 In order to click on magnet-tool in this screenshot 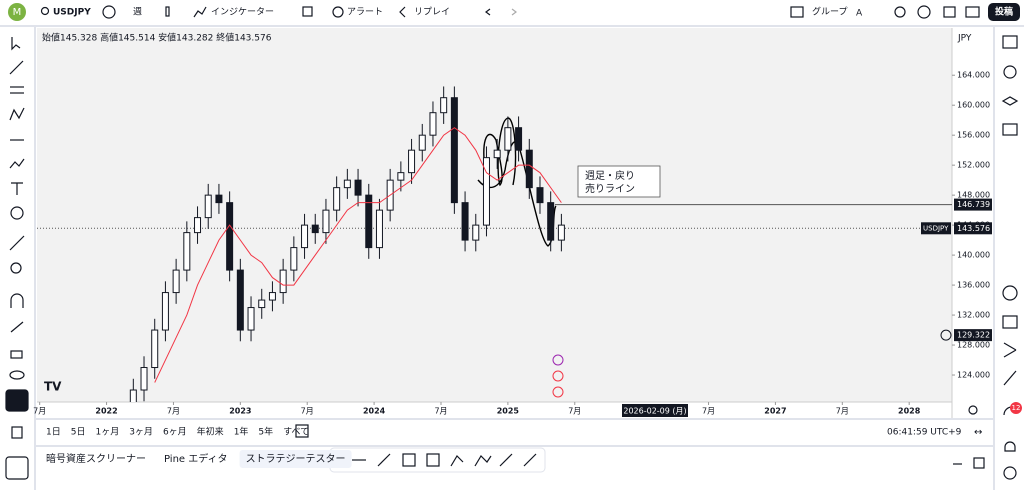, I will do `click(17, 300)`.